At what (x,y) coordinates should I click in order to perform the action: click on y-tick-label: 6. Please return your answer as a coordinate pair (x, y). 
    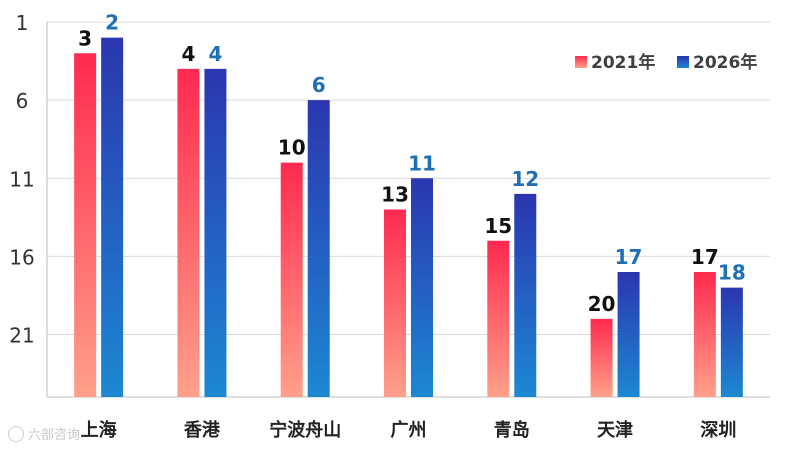
    Looking at the image, I should click on (22, 101).